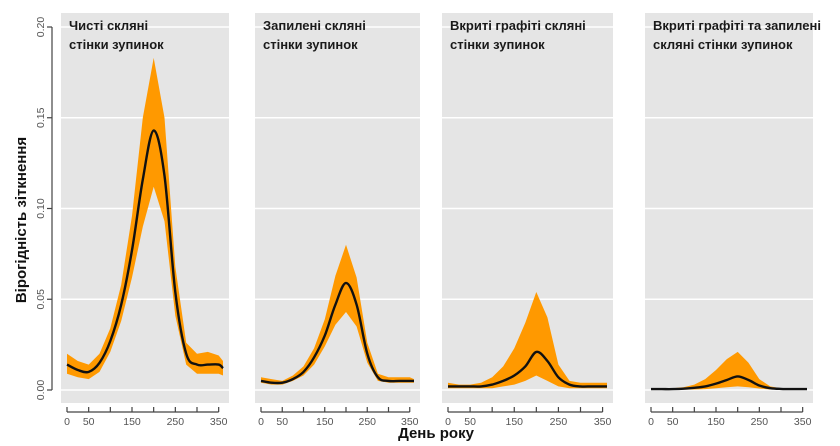  Describe the element at coordinates (436, 433) in the screenshot. I see `x-axis-label: День року` at that location.